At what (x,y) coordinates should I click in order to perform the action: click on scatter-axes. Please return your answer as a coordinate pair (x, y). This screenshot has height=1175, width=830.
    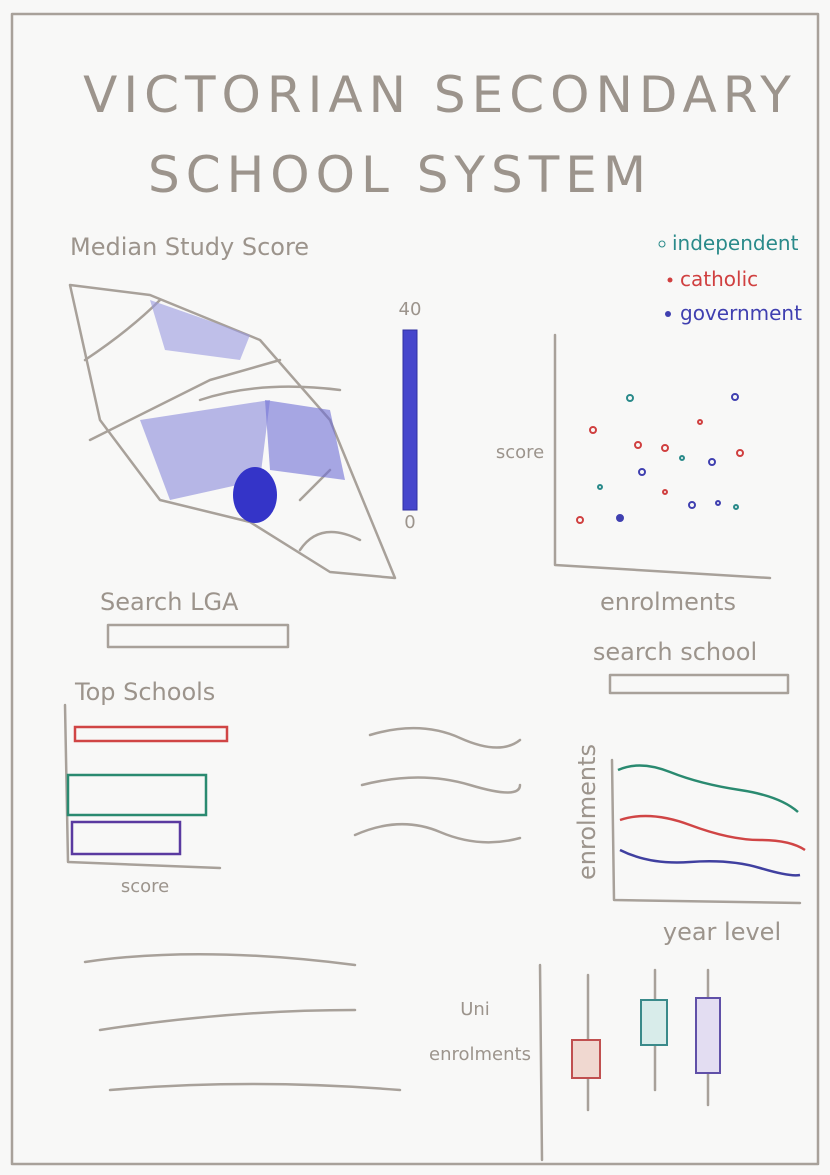
    Looking at the image, I should click on (662, 456).